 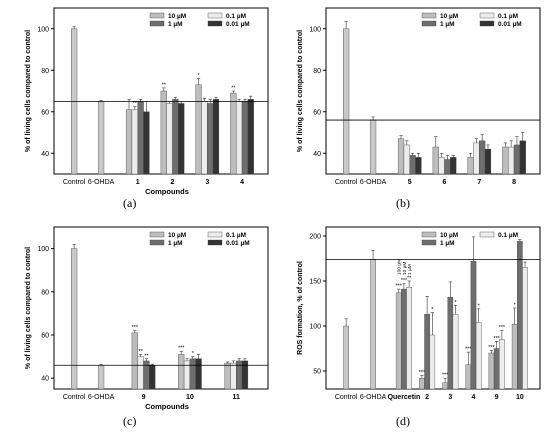 I want to click on caption-b: (b), so click(x=403, y=203).